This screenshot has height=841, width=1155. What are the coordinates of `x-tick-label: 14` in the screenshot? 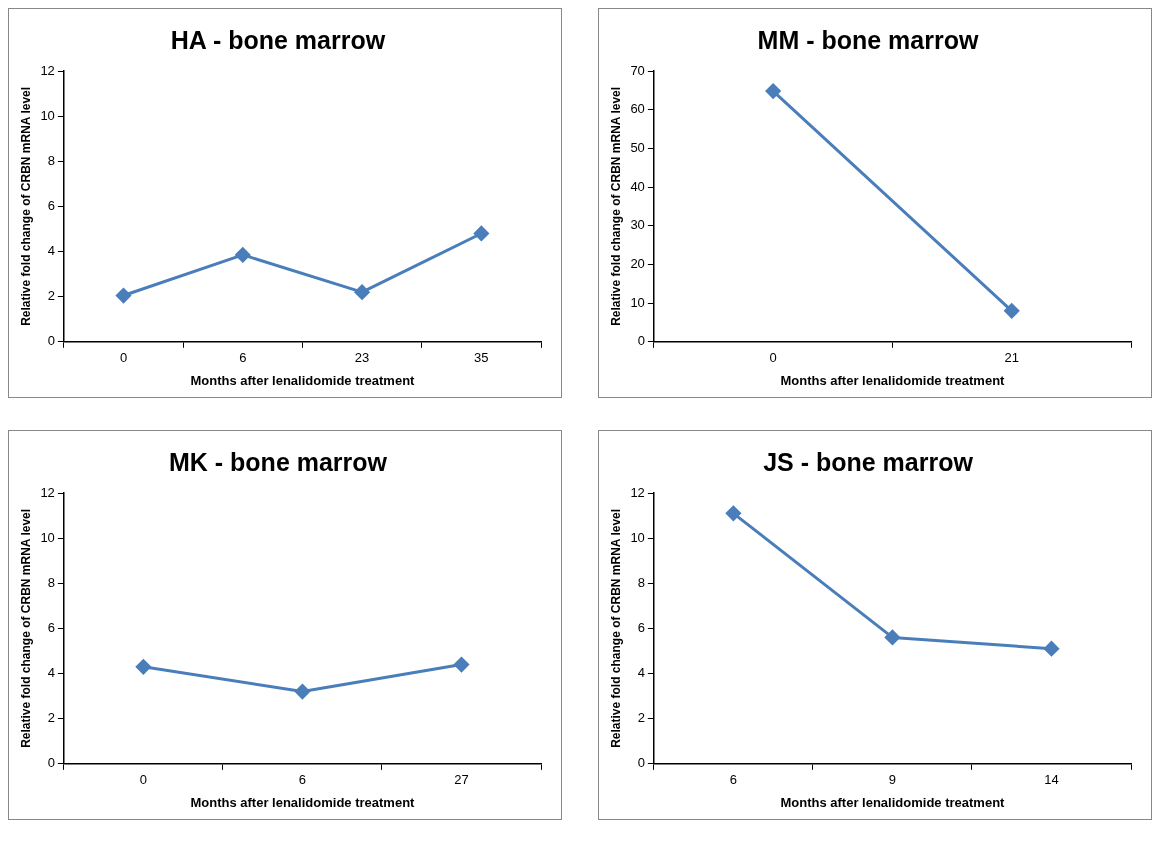 It's located at (1051, 780).